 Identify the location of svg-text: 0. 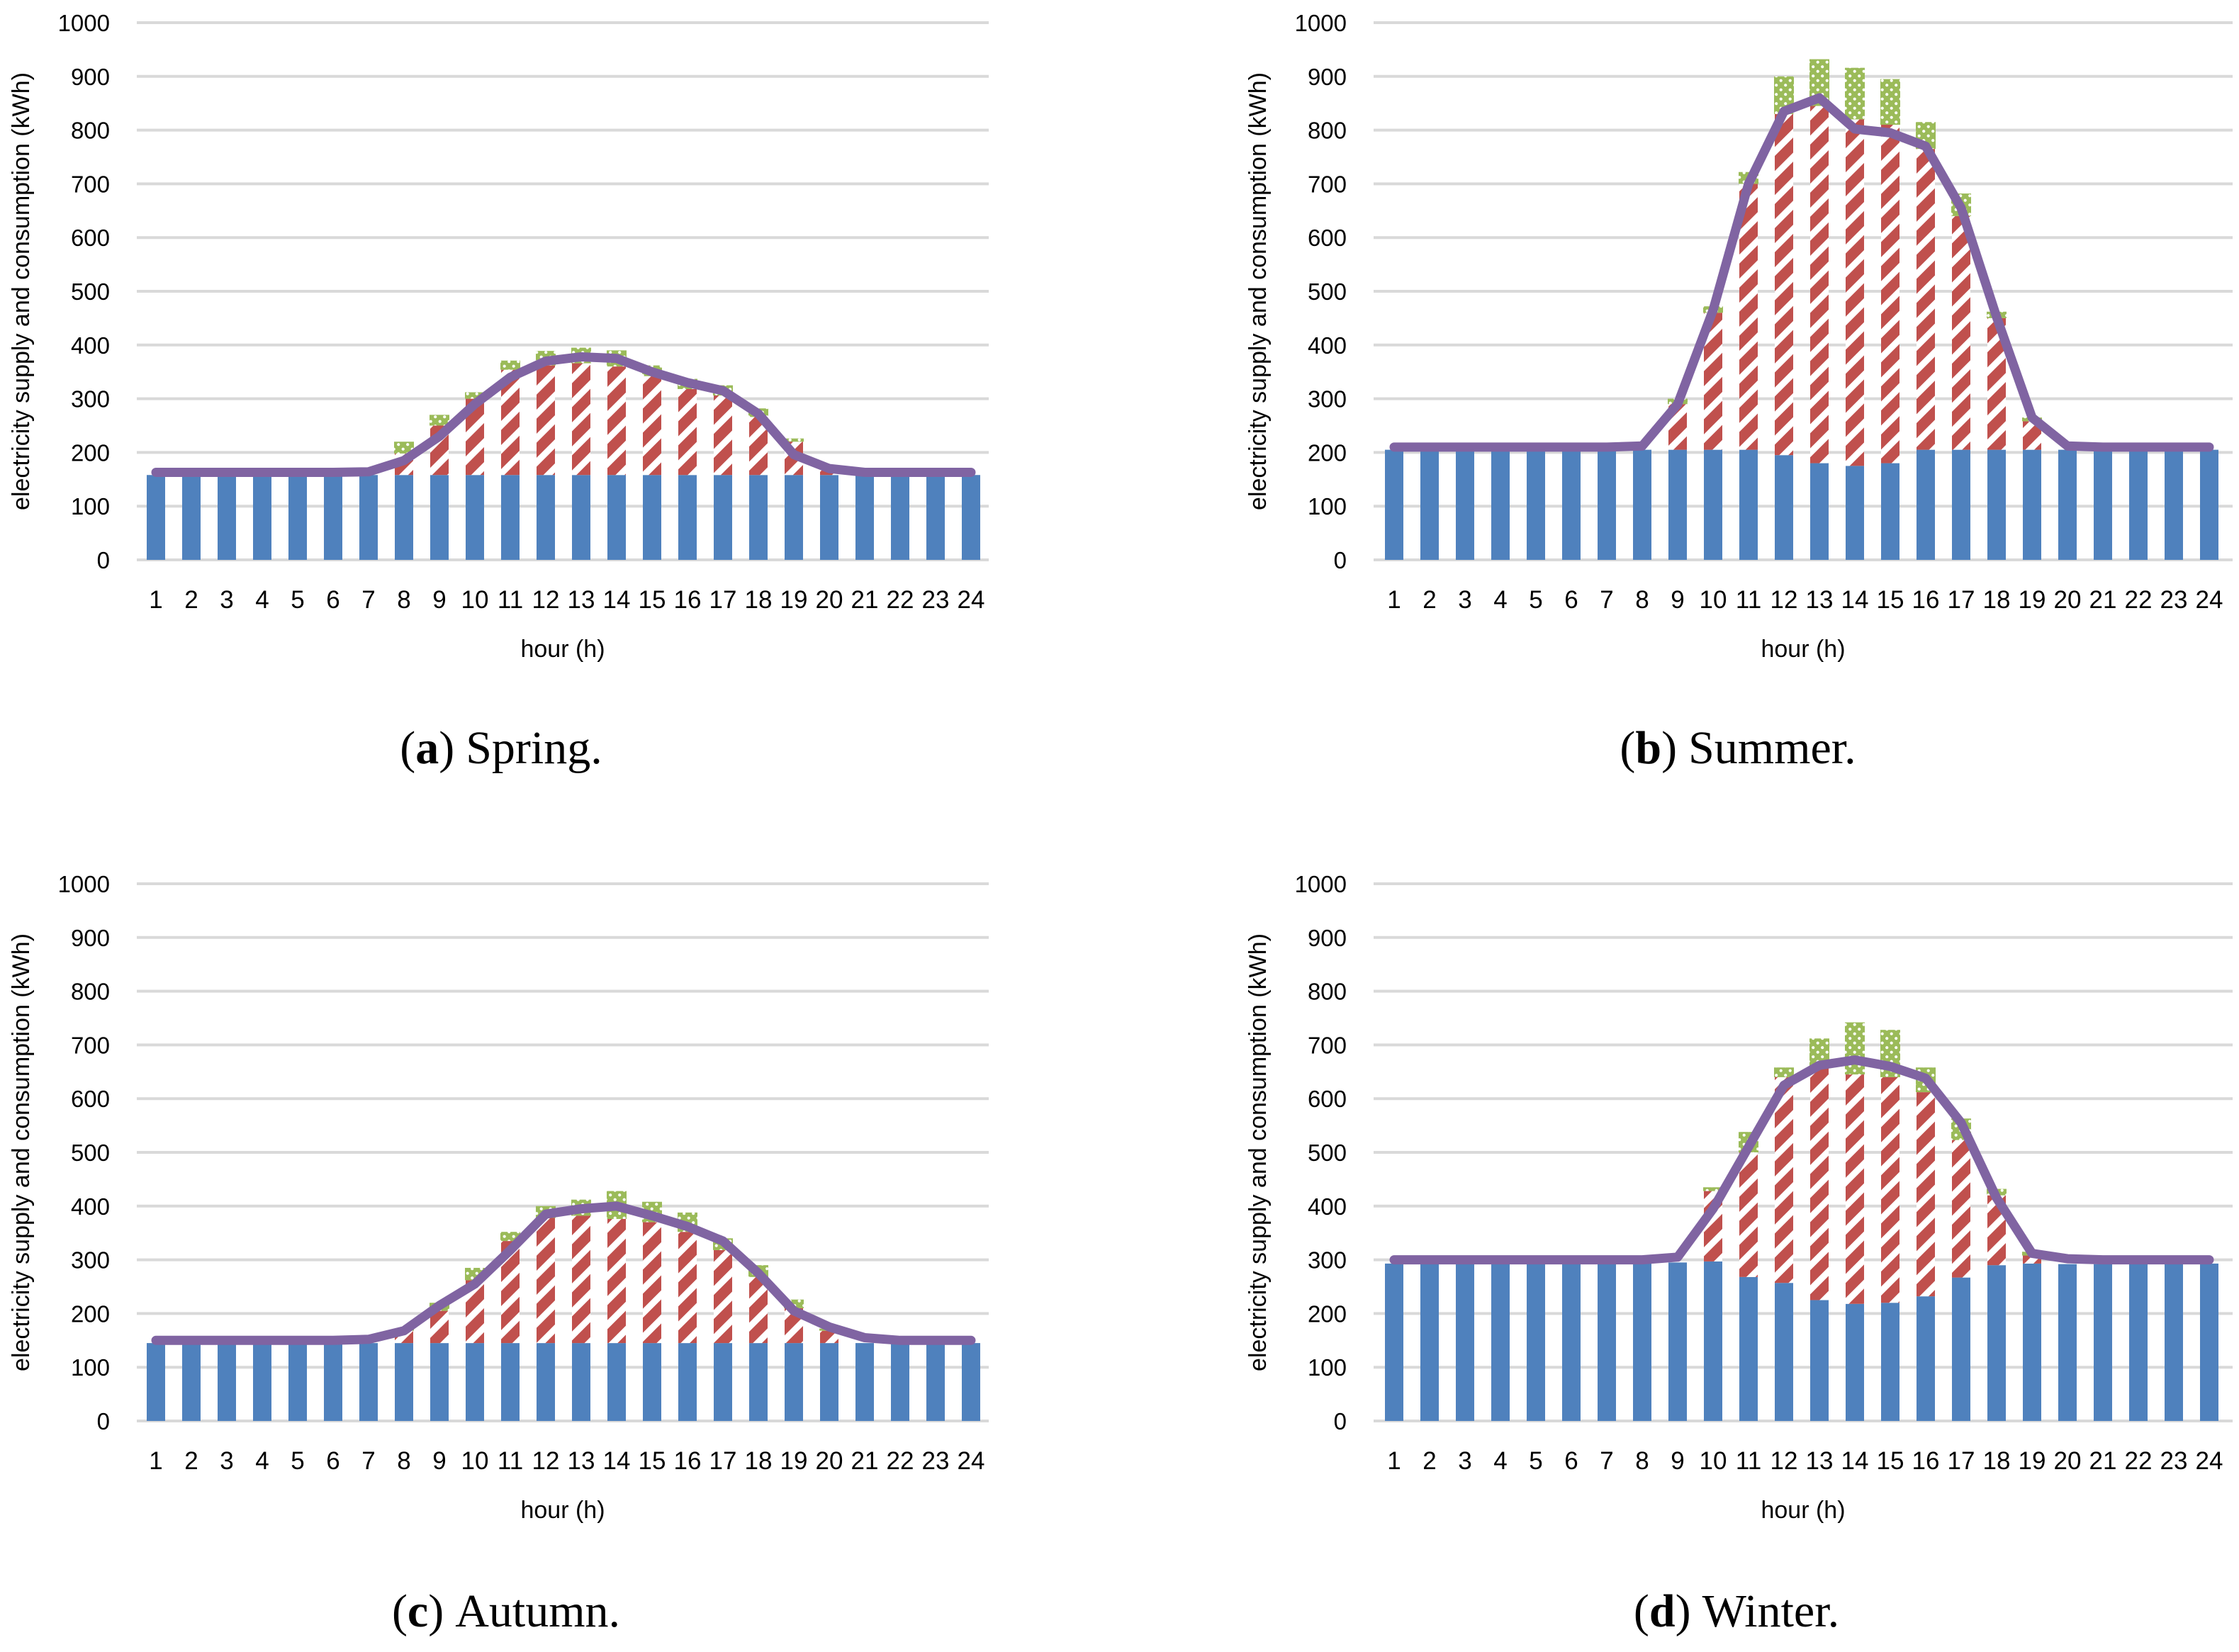
(103, 560).